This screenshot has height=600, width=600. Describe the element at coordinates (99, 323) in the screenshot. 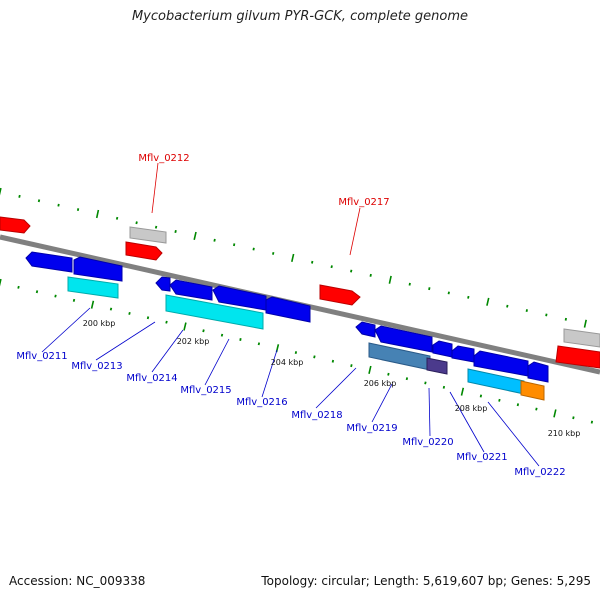

I see `scale-label-0: 200 kbp` at that location.